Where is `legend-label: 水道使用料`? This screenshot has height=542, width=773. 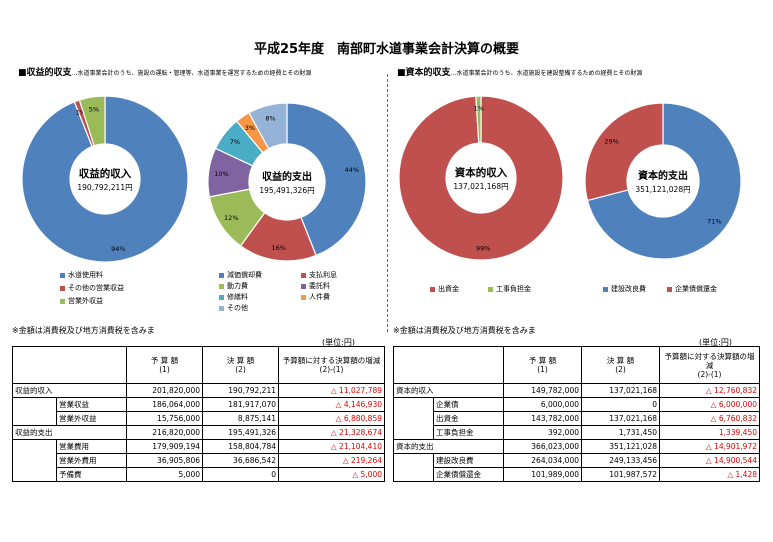 legend-label: 水道使用料 is located at coordinates (85, 275).